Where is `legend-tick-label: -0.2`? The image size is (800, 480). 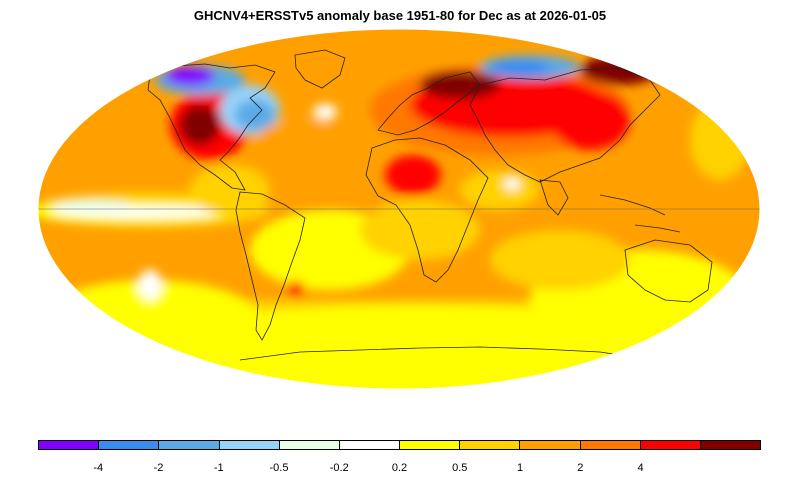 legend-tick-label: -0.2 is located at coordinates (339, 468).